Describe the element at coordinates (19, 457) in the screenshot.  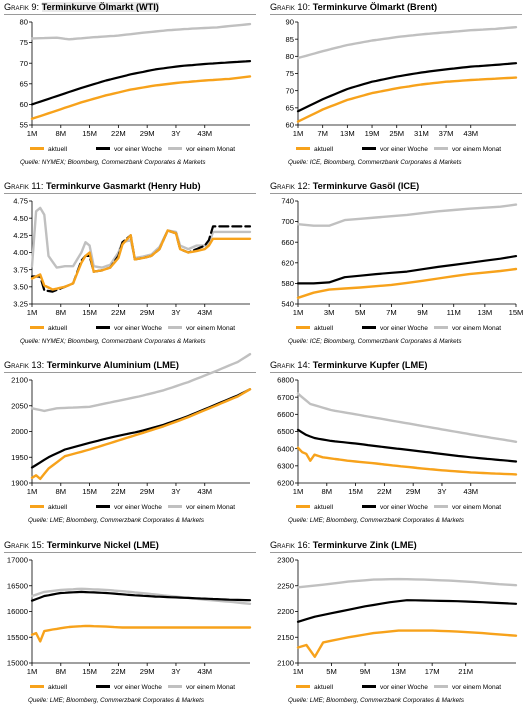
I see `y-tick-label: 1950` at that location.